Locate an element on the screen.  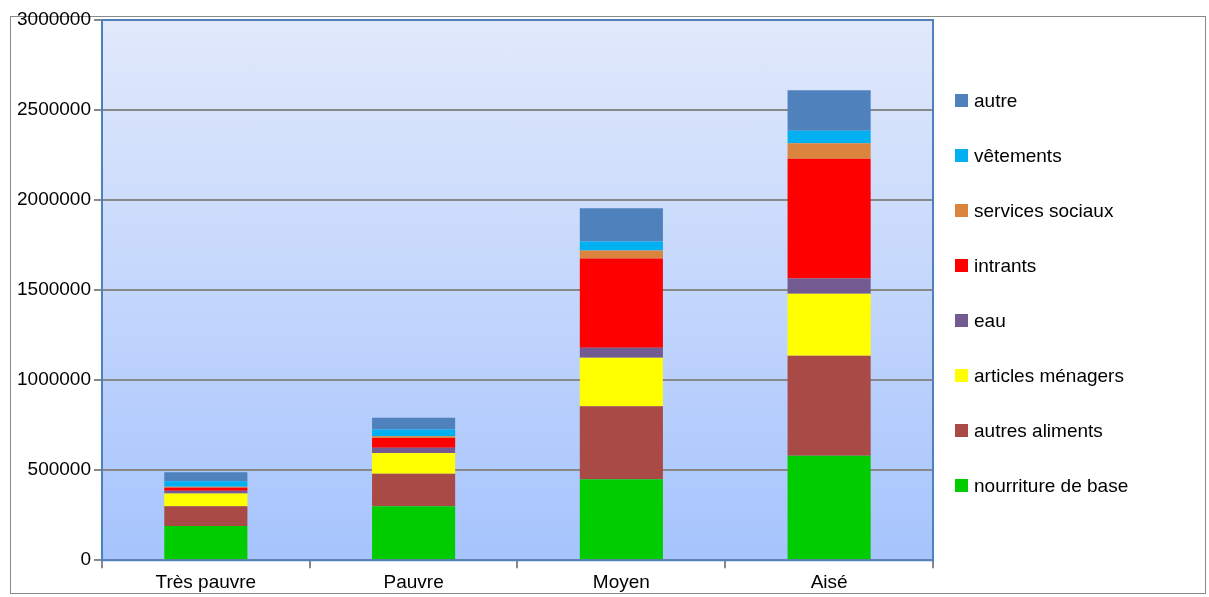
x-tick-label: Moyen is located at coordinates (621, 581).